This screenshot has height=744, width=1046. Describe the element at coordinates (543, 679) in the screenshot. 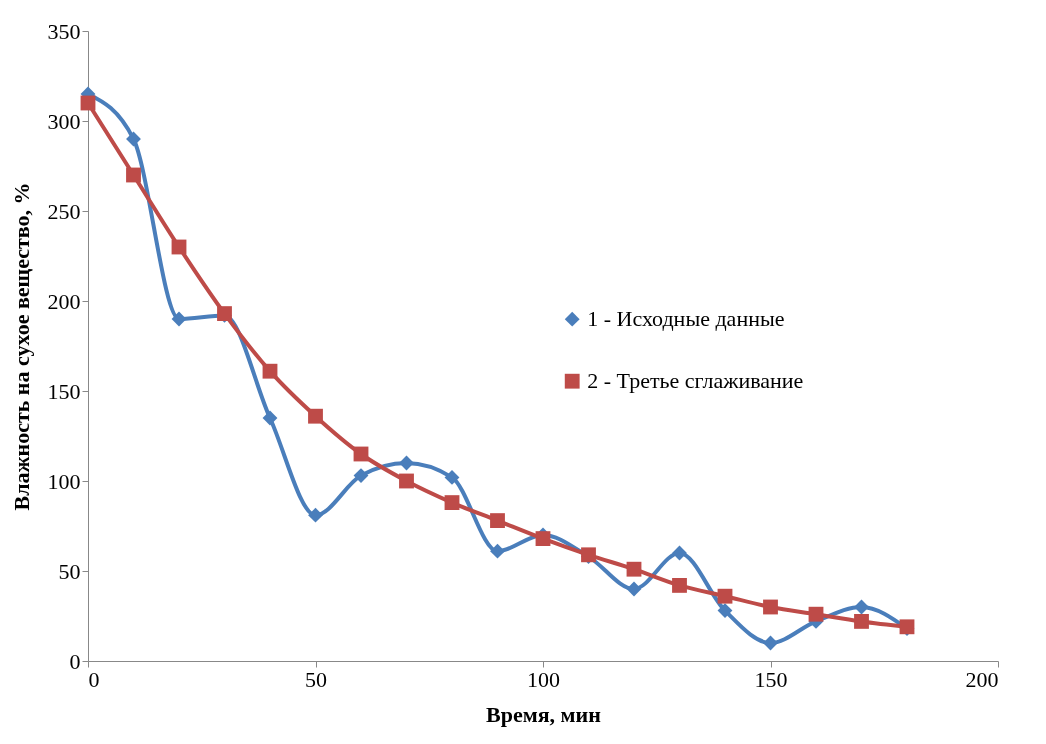

I see `x-tick-label: 100` at that location.